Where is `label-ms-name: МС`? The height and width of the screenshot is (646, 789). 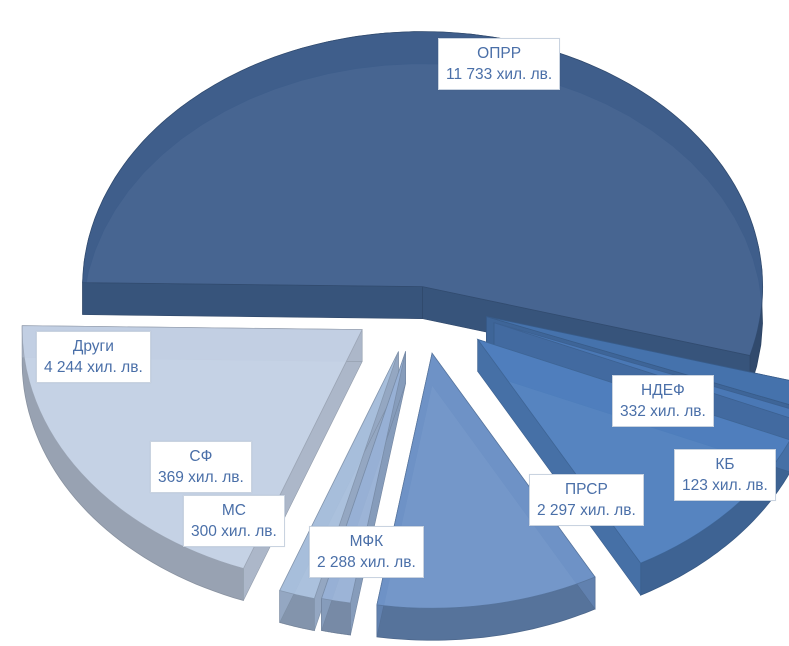 label-ms-name: МС is located at coordinates (233, 510).